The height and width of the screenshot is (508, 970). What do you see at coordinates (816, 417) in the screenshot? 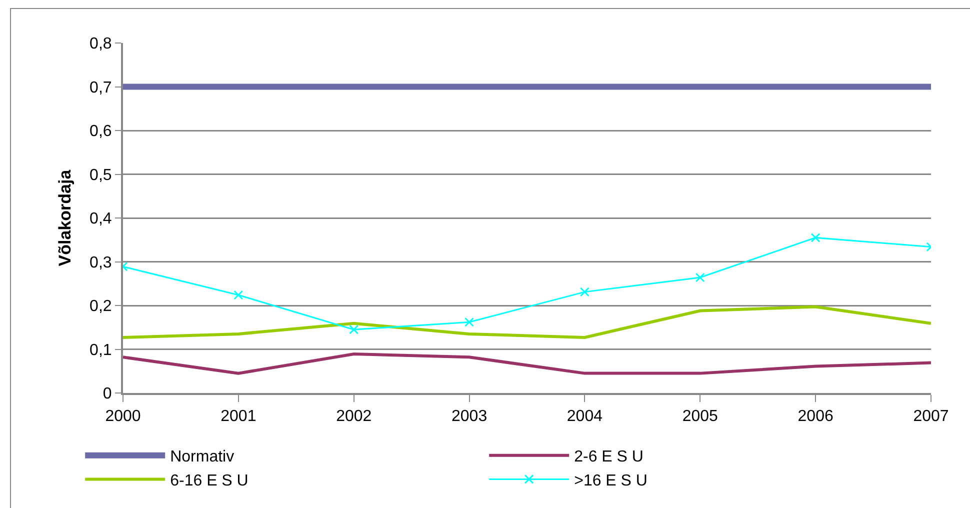
I see `x-tick-label: 2006` at bounding box center [816, 417].